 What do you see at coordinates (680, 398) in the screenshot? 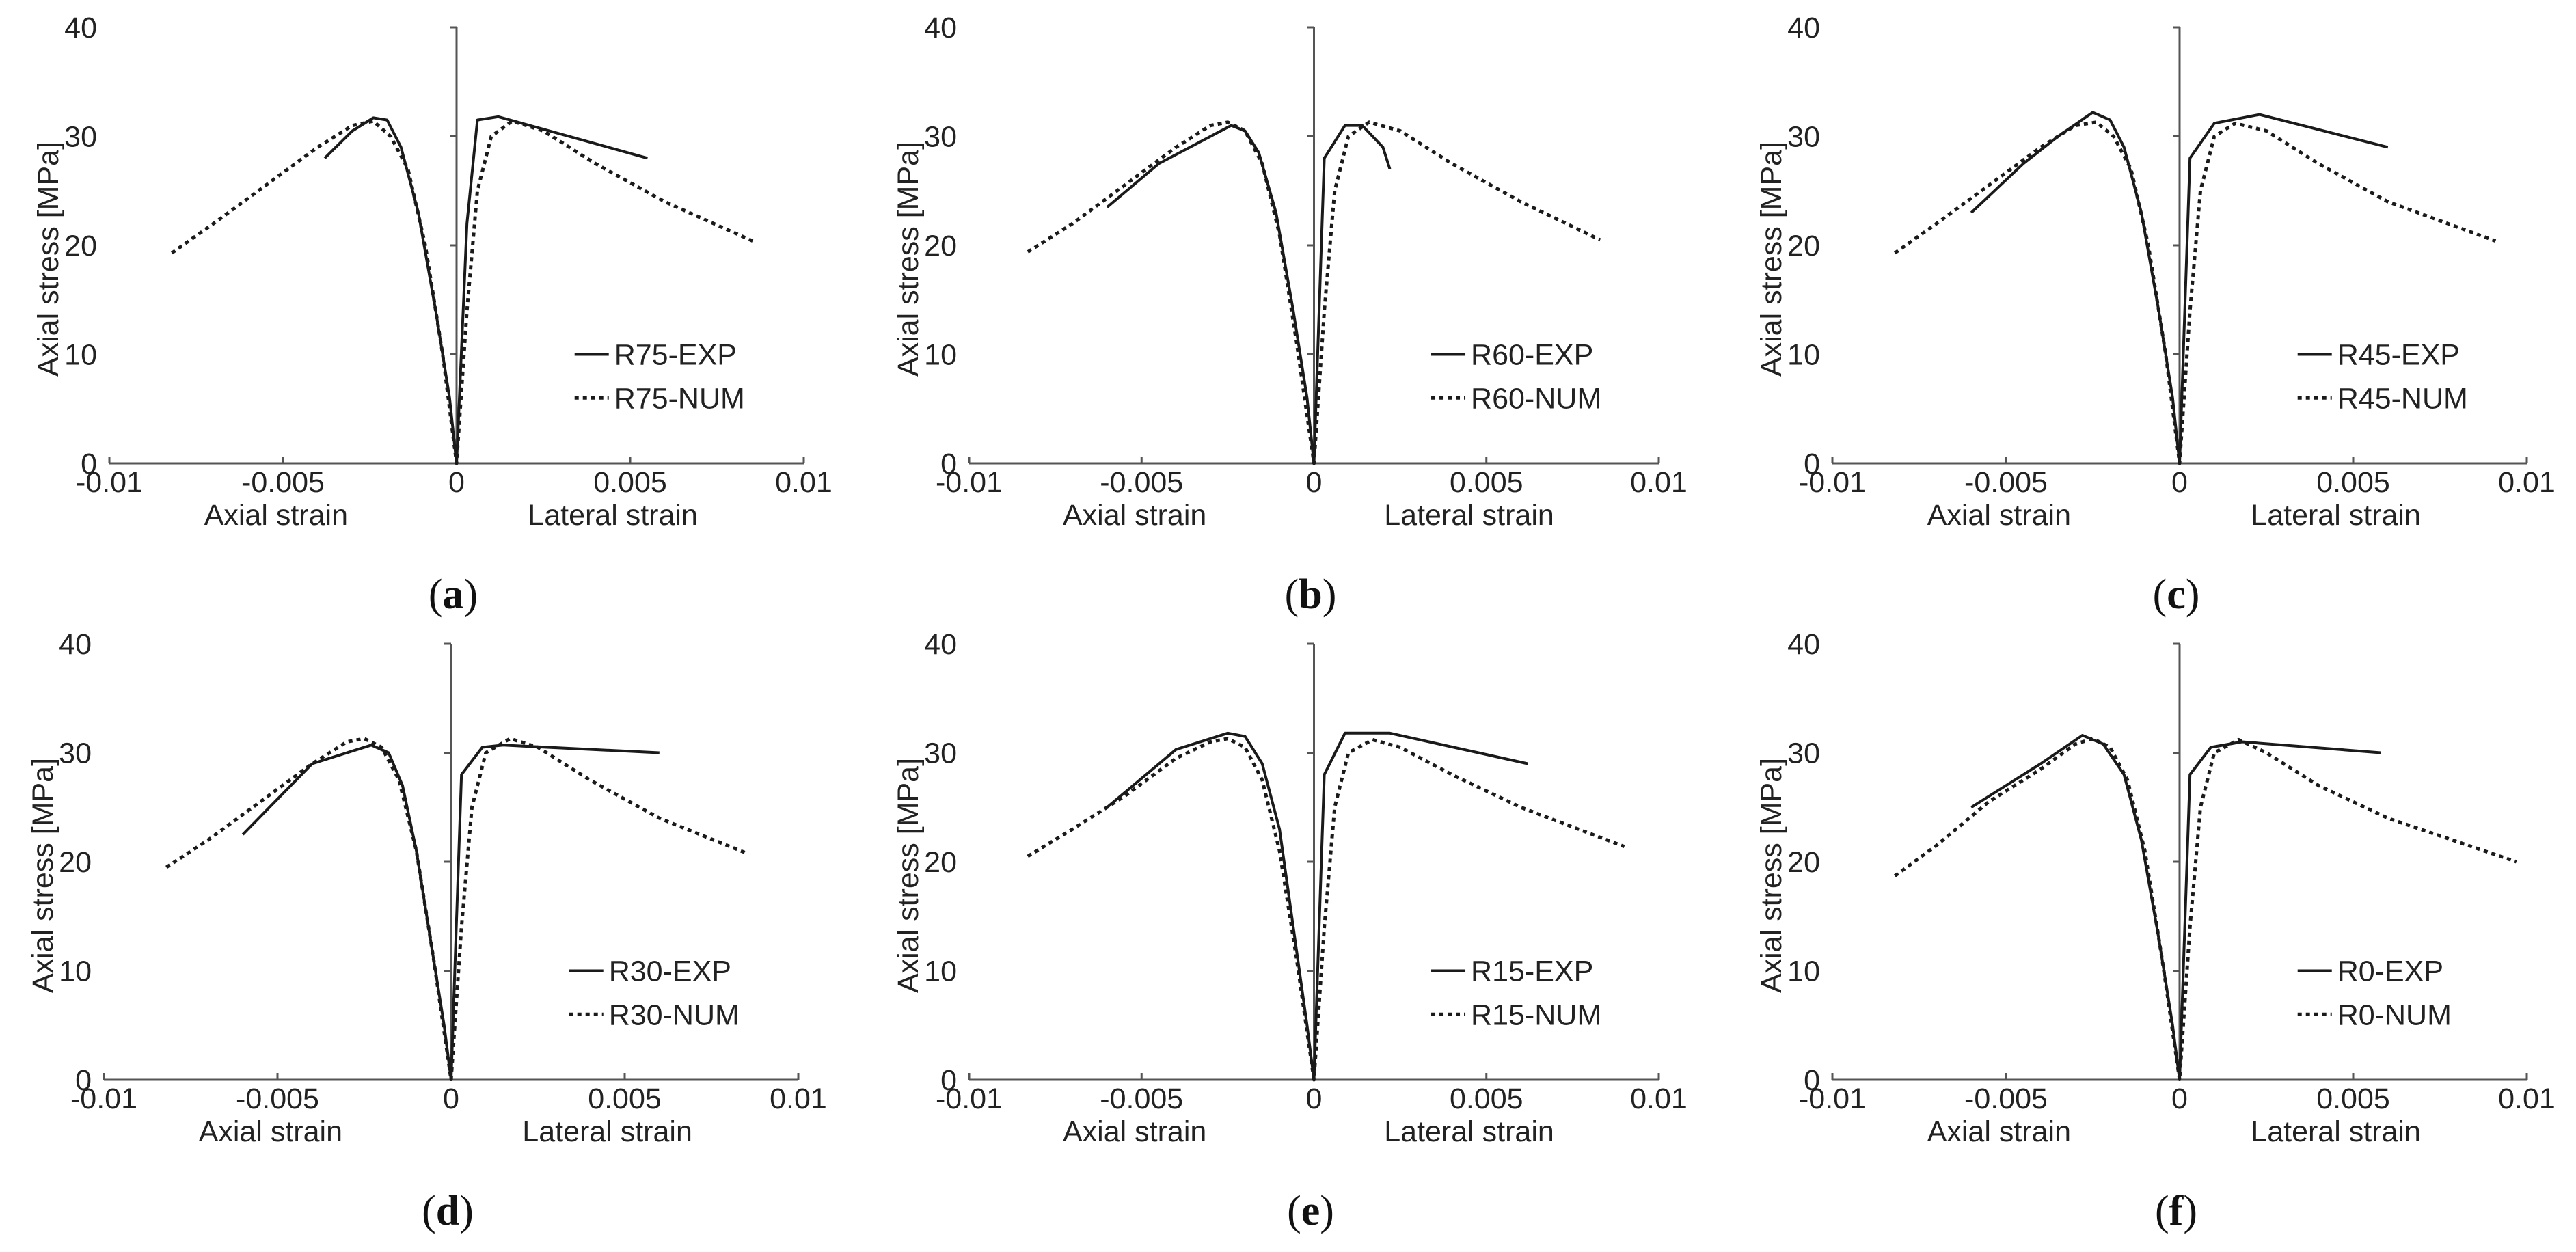
I see `legend-label-r75-num: R75-NUM` at bounding box center [680, 398].